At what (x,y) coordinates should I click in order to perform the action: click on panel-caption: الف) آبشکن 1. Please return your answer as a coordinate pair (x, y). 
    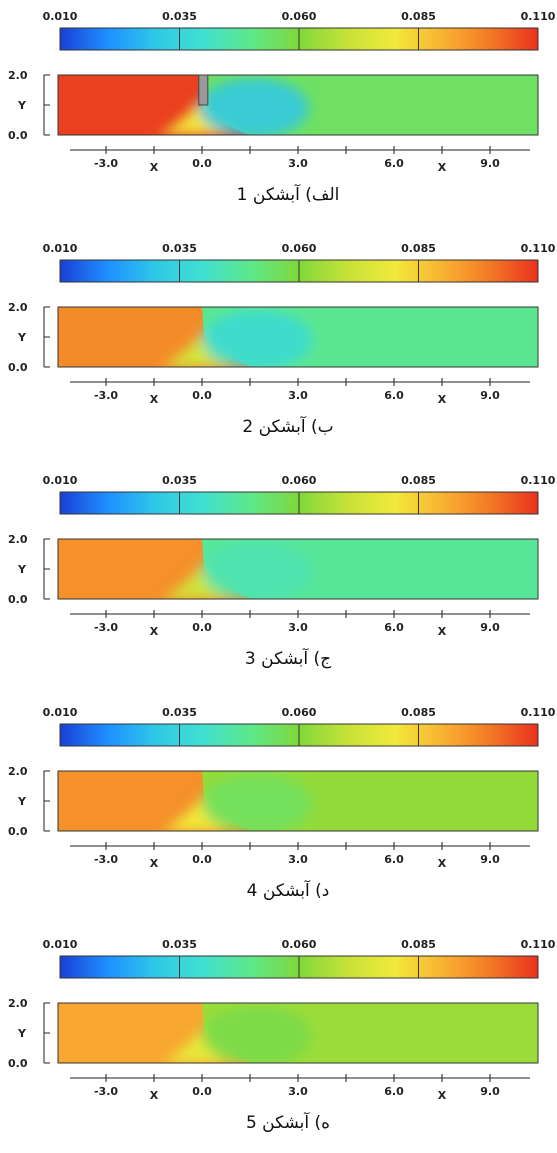
    Looking at the image, I should click on (288, 194).